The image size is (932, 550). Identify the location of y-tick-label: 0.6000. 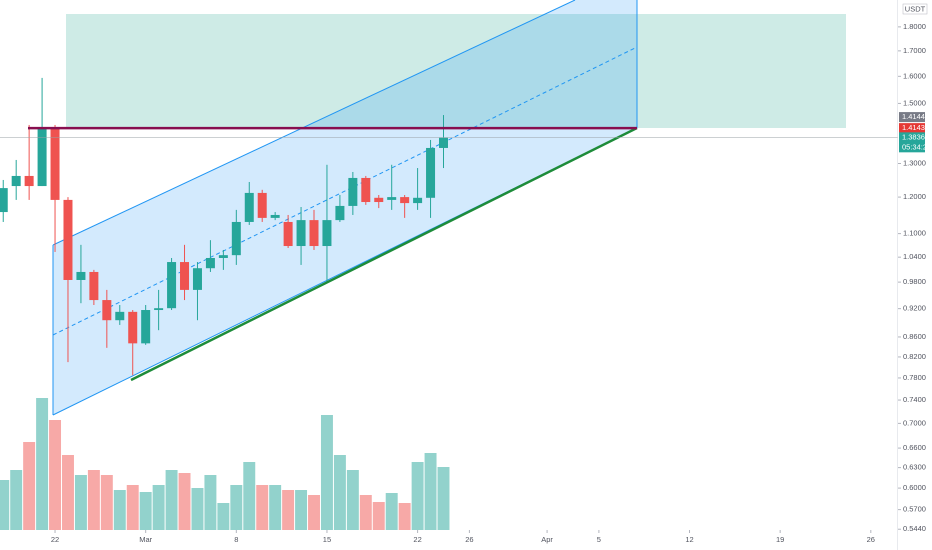
(914, 487).